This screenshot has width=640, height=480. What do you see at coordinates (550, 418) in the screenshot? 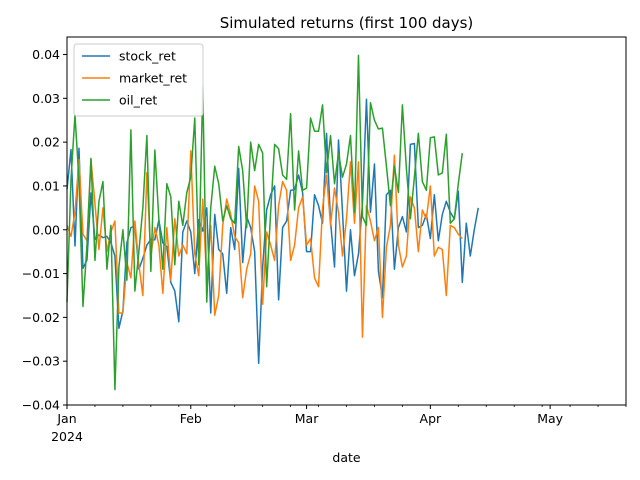
I see `x-tick-label: May` at bounding box center [550, 418].